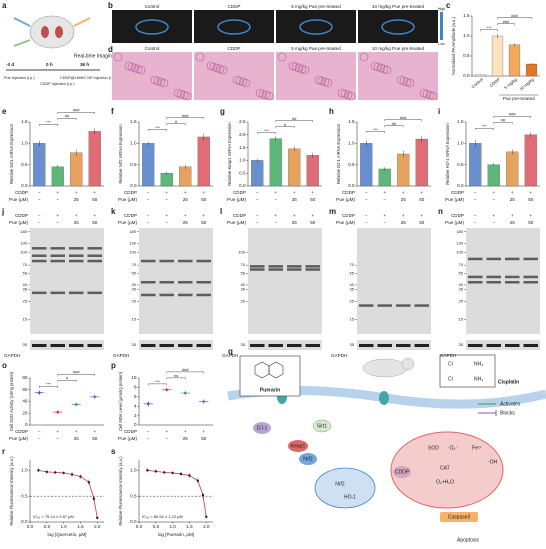 The image size is (546, 549). I want to click on image-label: CDDP, so click(233, 48).